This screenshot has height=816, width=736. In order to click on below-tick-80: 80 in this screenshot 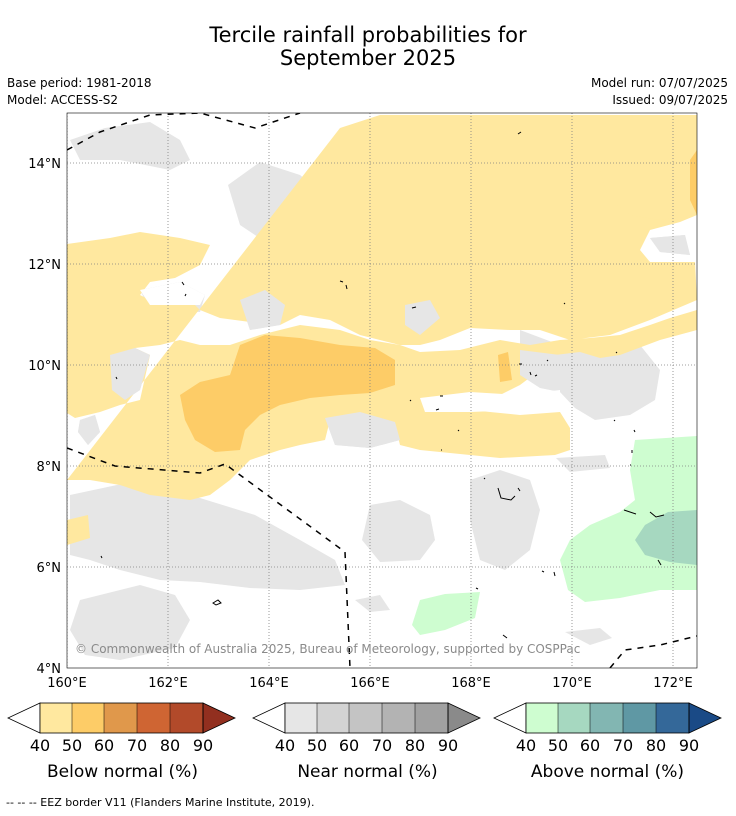, I will do `click(170, 745)`.